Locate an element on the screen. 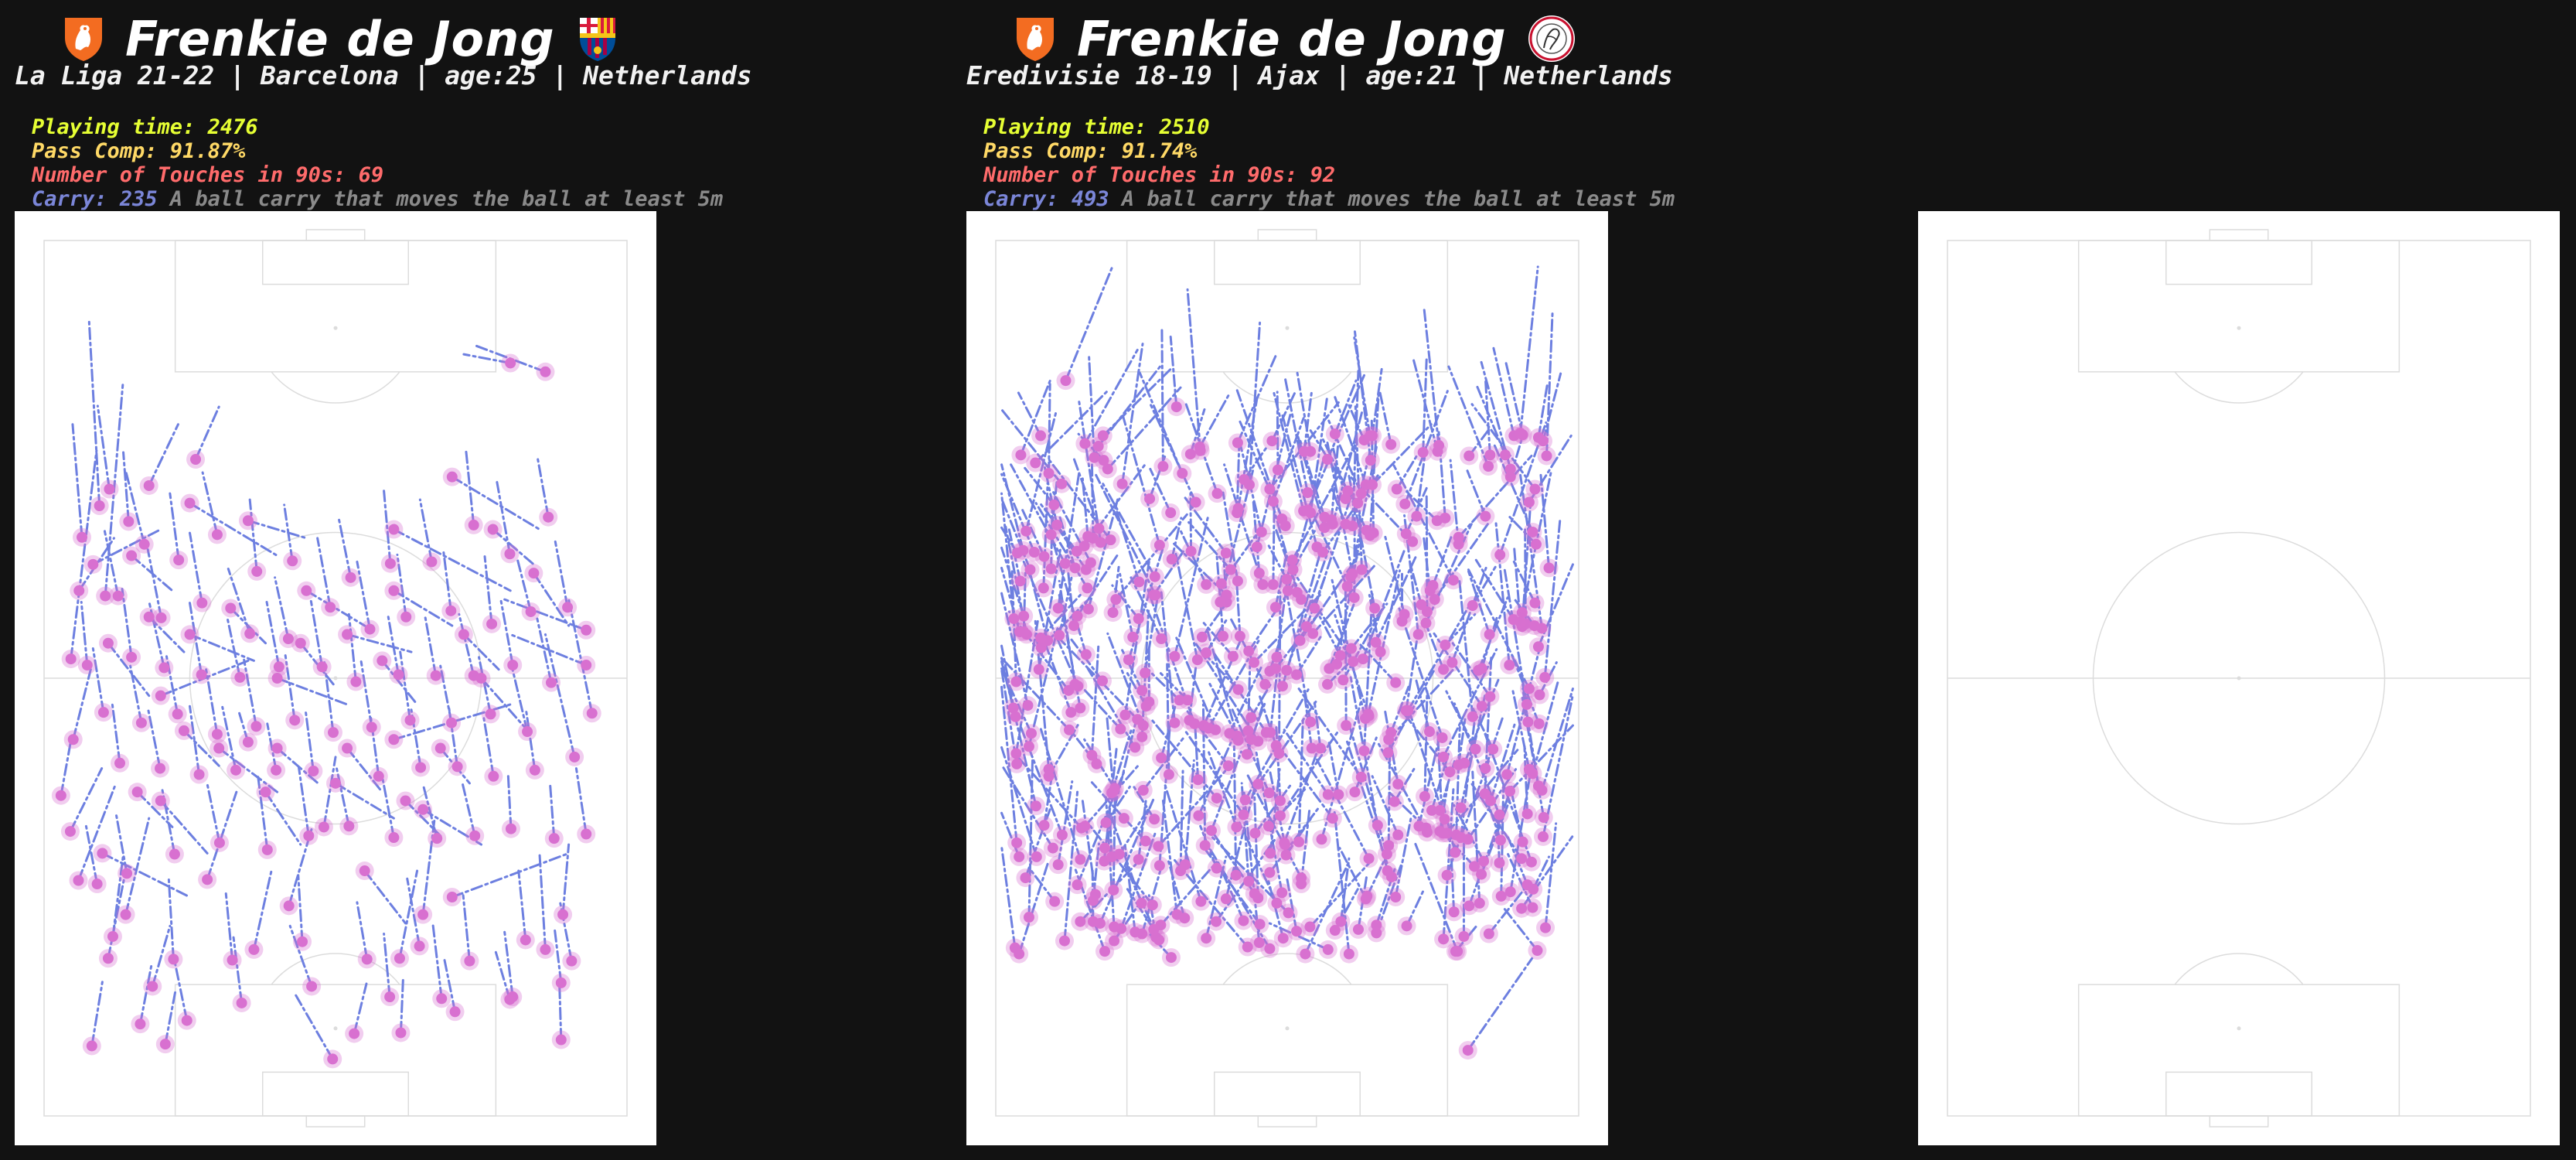 The height and width of the screenshot is (1160, 2576). centre-circle is located at coordinates (2239, 678).